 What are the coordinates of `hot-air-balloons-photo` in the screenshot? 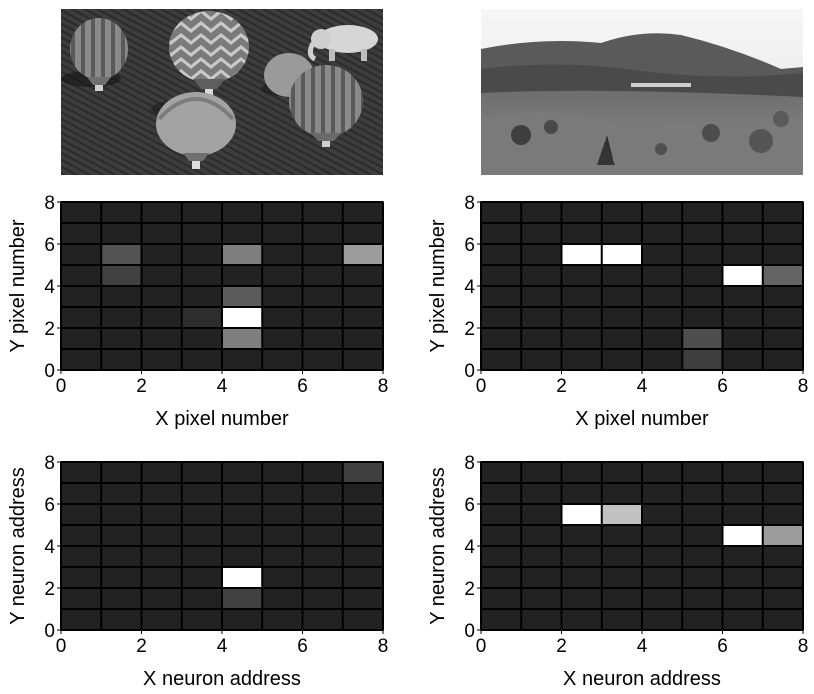 It's located at (222, 92).